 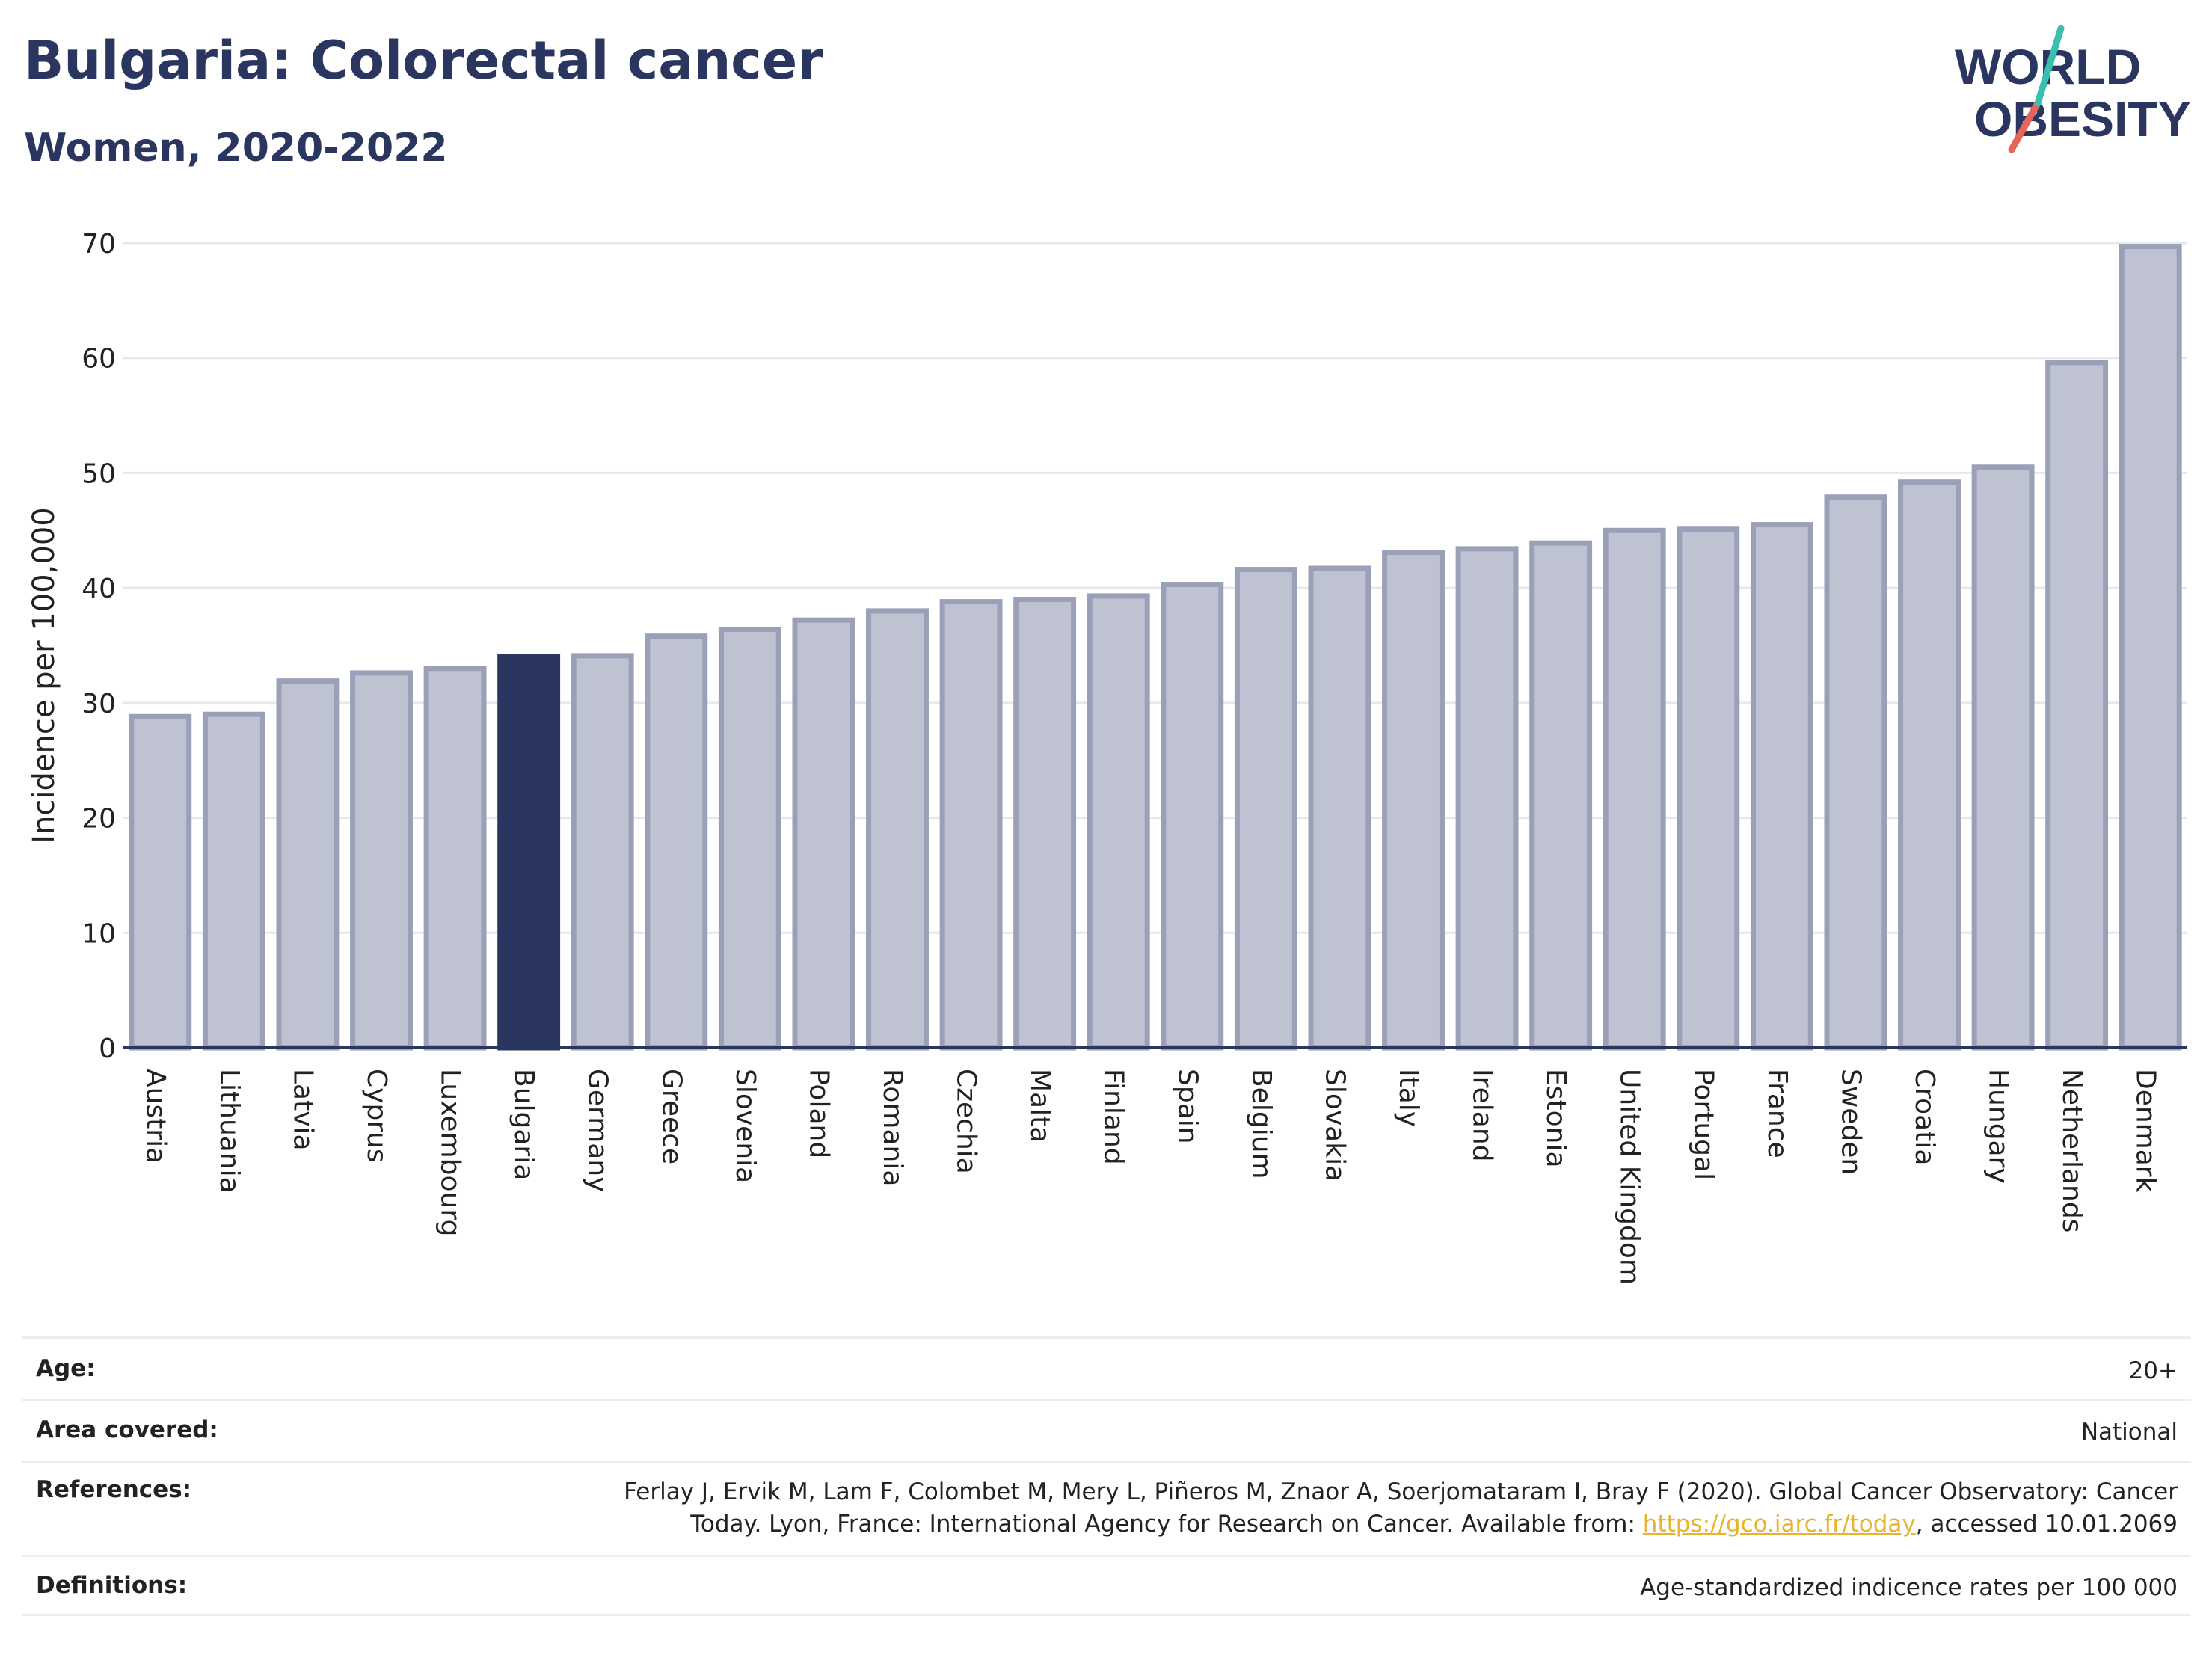 What do you see at coordinates (823, 834) in the screenshot?
I see `bar-poland` at bounding box center [823, 834].